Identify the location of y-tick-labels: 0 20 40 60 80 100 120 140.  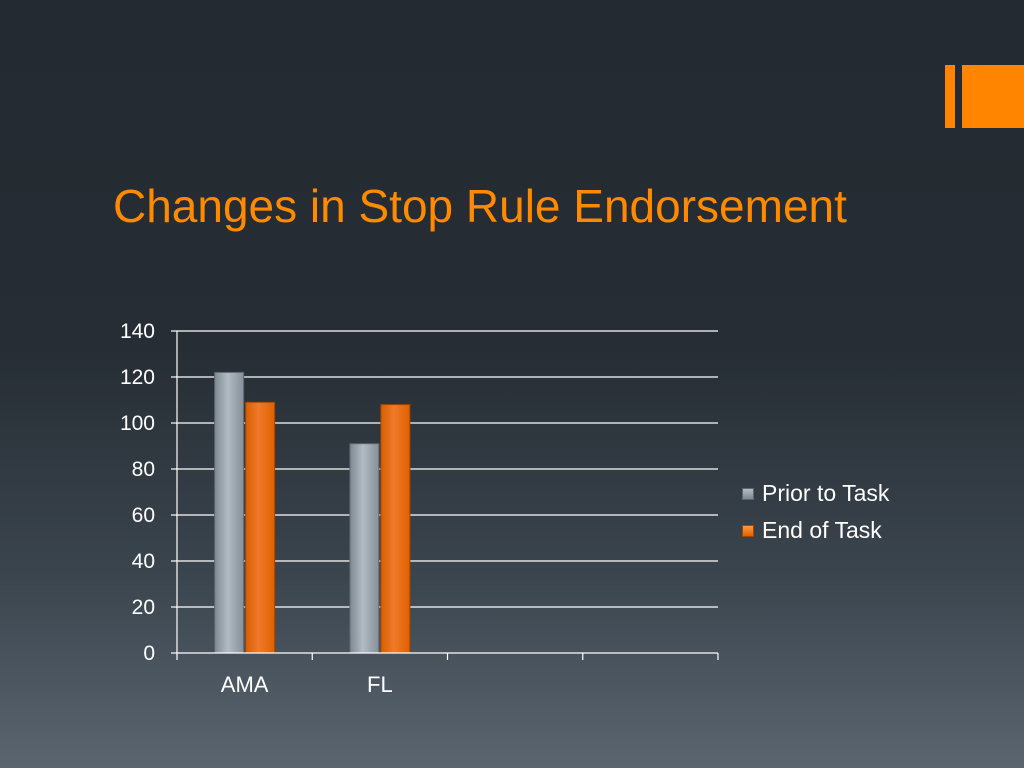
(137, 492).